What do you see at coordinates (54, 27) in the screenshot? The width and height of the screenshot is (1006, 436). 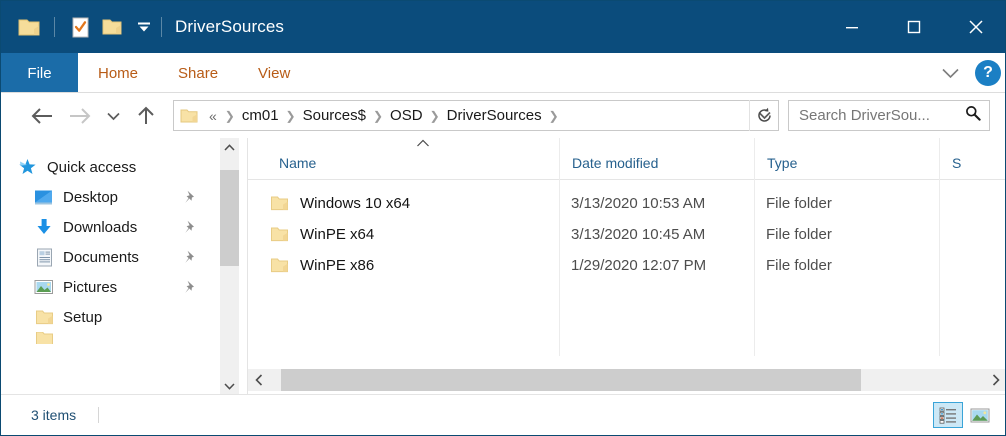 I see `toolbar-divider` at bounding box center [54, 27].